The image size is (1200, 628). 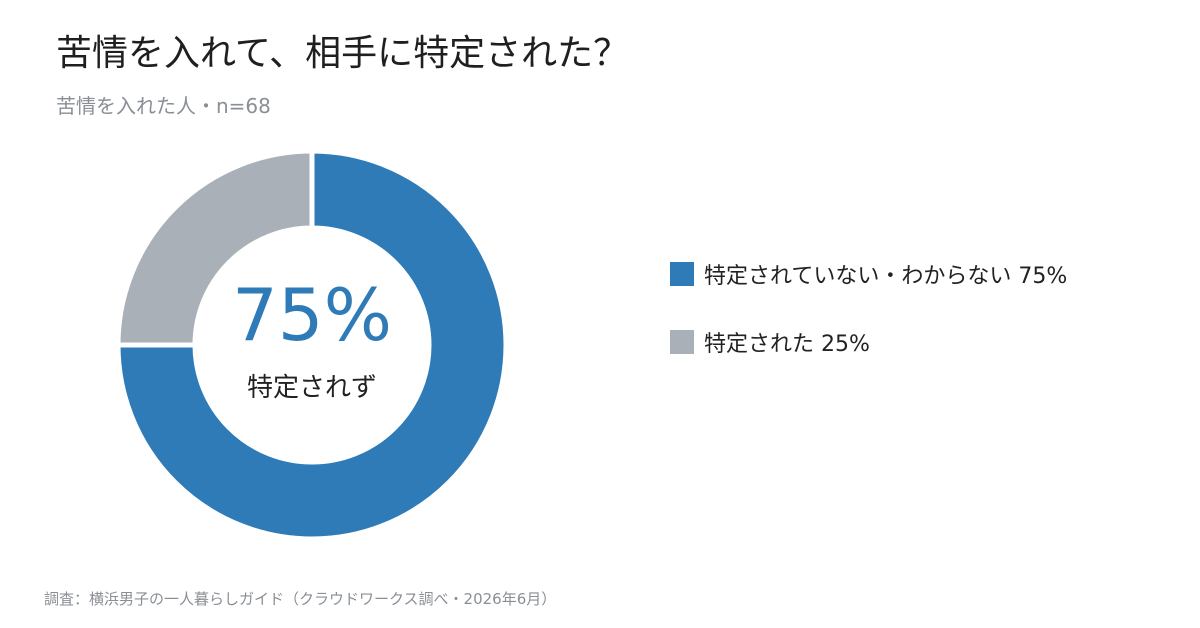 What do you see at coordinates (682, 342) in the screenshot?
I see `legend-swatch-gray` at bounding box center [682, 342].